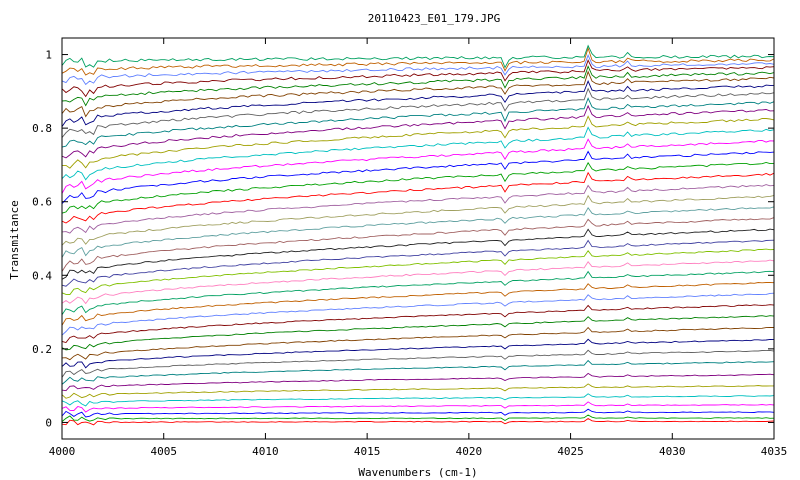 This screenshot has height=480, width=800. What do you see at coordinates (672, 451) in the screenshot?
I see `x-tick-label: 4030` at bounding box center [672, 451].